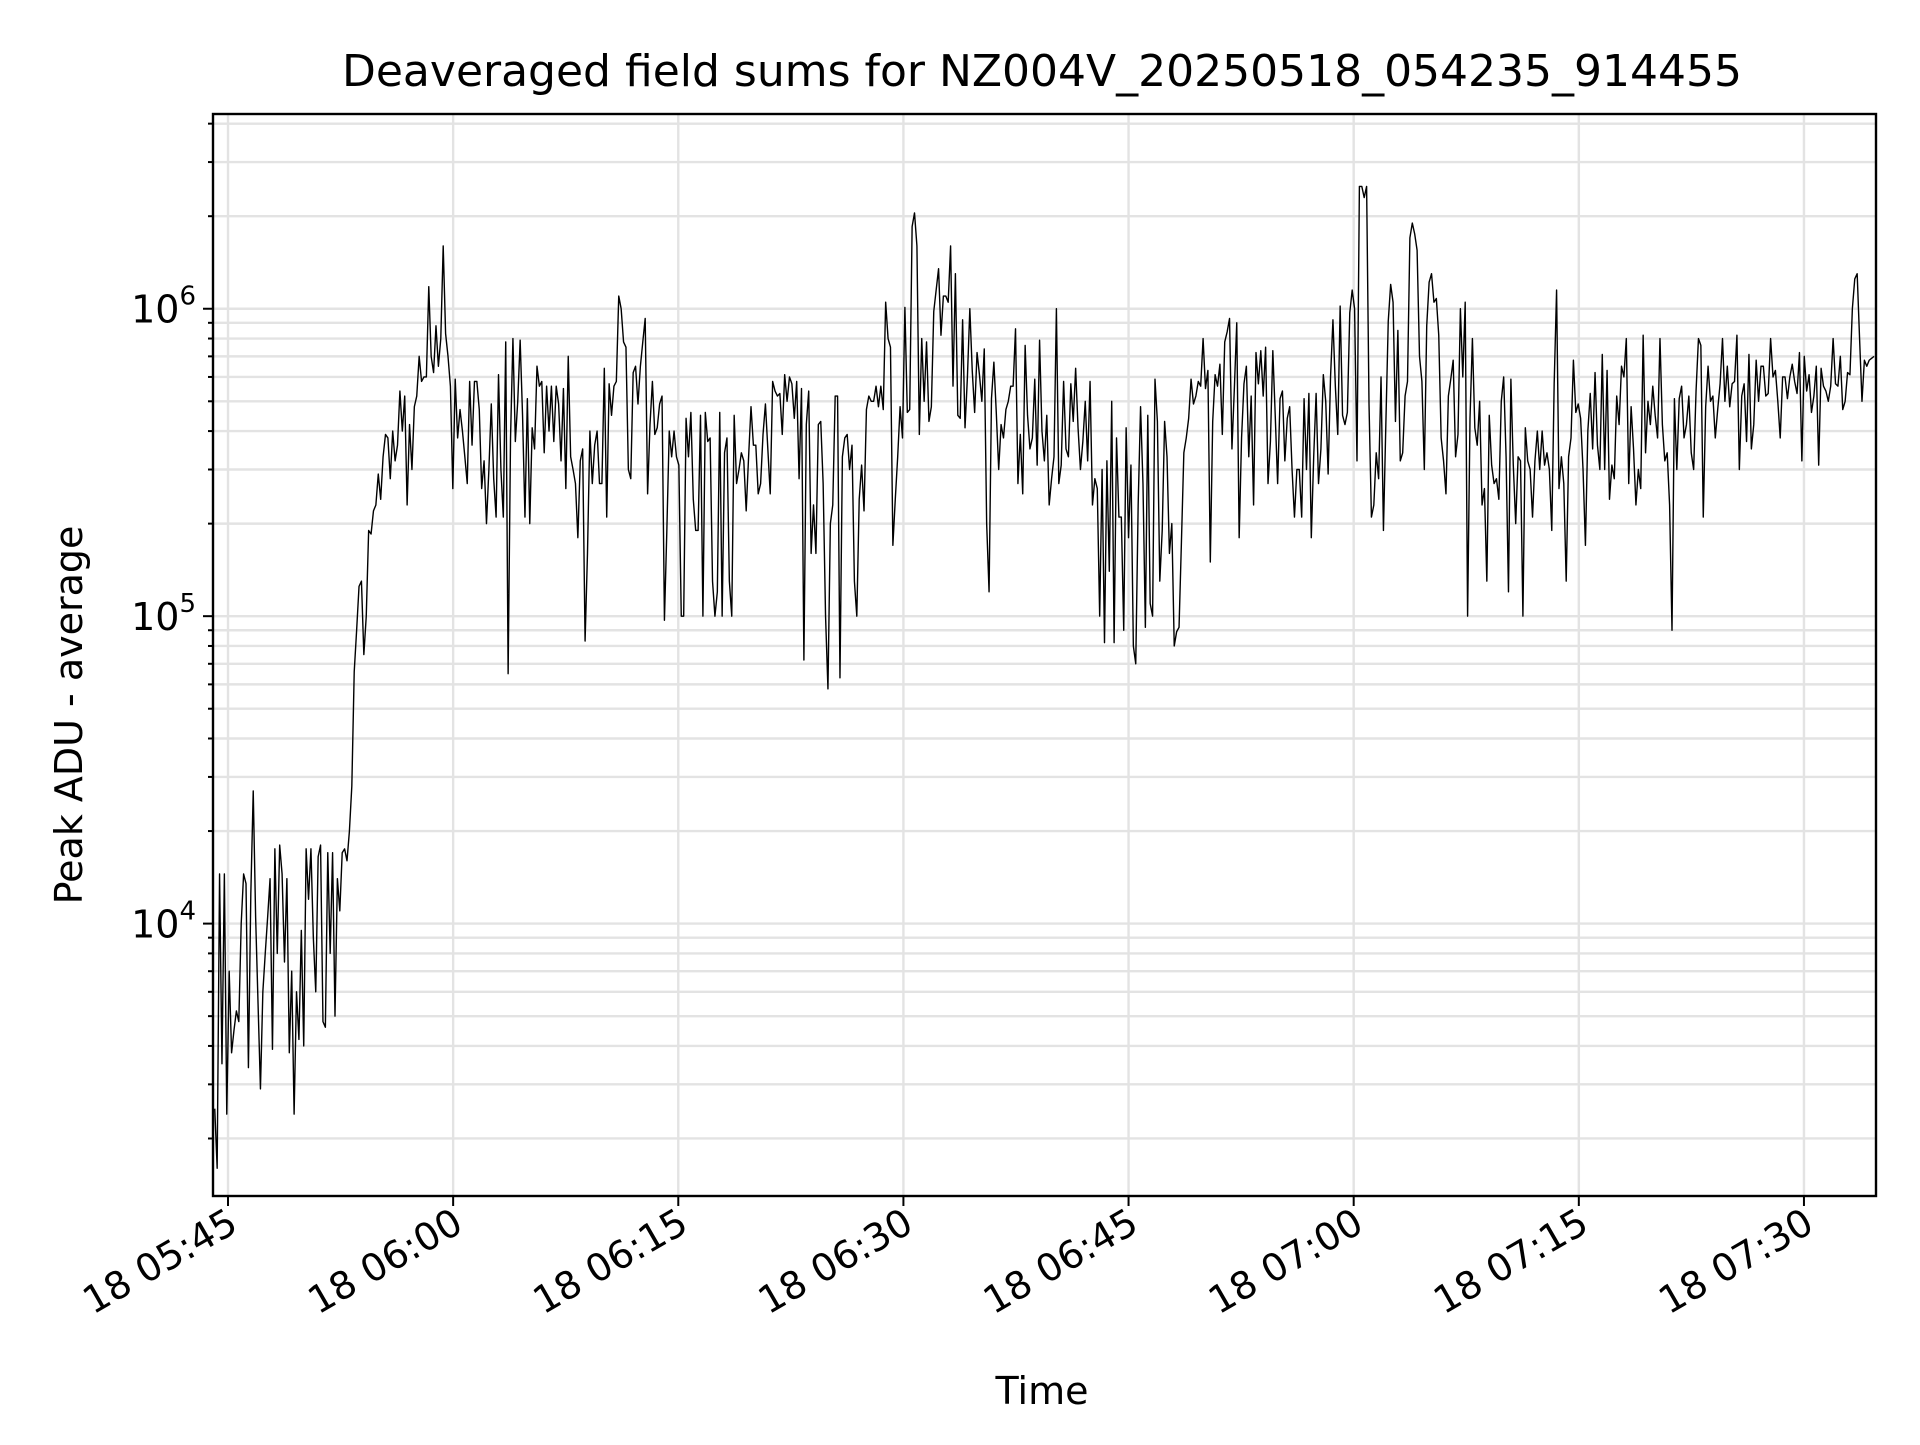 The width and height of the screenshot is (1920, 1445). Describe the element at coordinates (1060, 1261) in the screenshot. I see `x-tick-label: 18 06:45` at that location.